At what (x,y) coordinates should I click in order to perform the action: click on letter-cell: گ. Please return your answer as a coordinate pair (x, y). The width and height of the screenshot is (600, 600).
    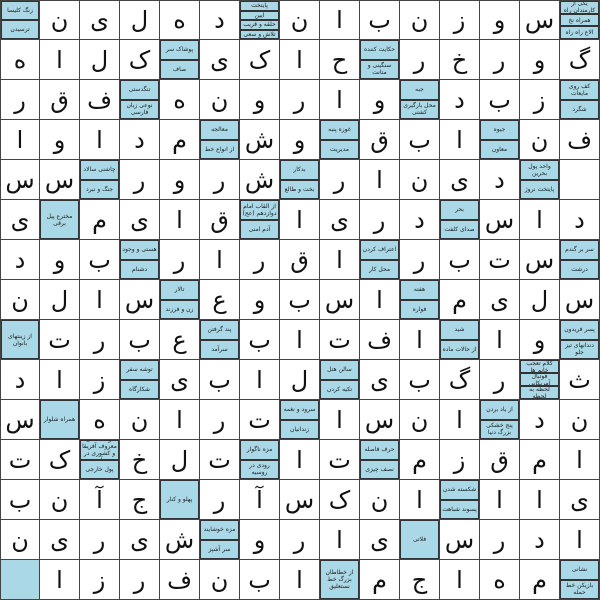
    Looking at the image, I should click on (460, 380).